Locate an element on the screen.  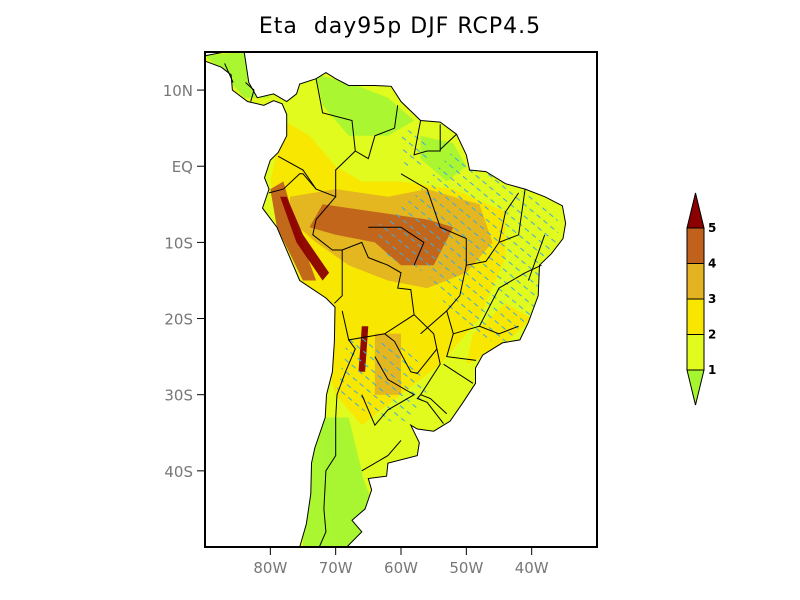
y-tick-label: 20S is located at coordinates (178, 320).